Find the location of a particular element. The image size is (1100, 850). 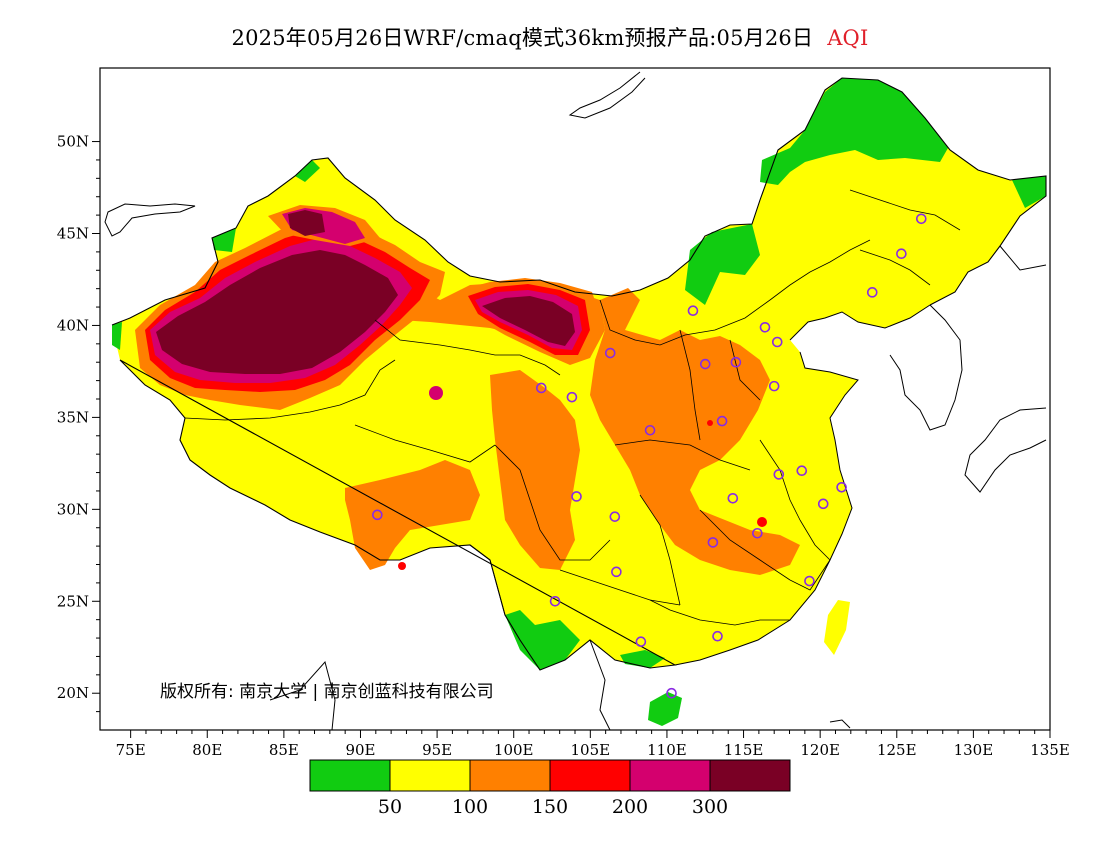

border-jiangxi is located at coordinates (745, 545).